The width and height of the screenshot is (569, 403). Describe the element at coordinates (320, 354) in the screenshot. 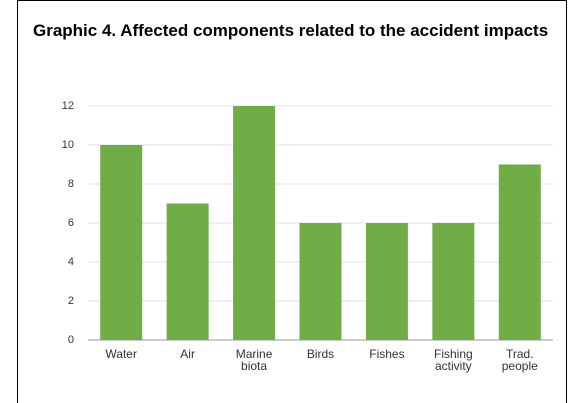

I see `x-tick-label: Birds` at that location.